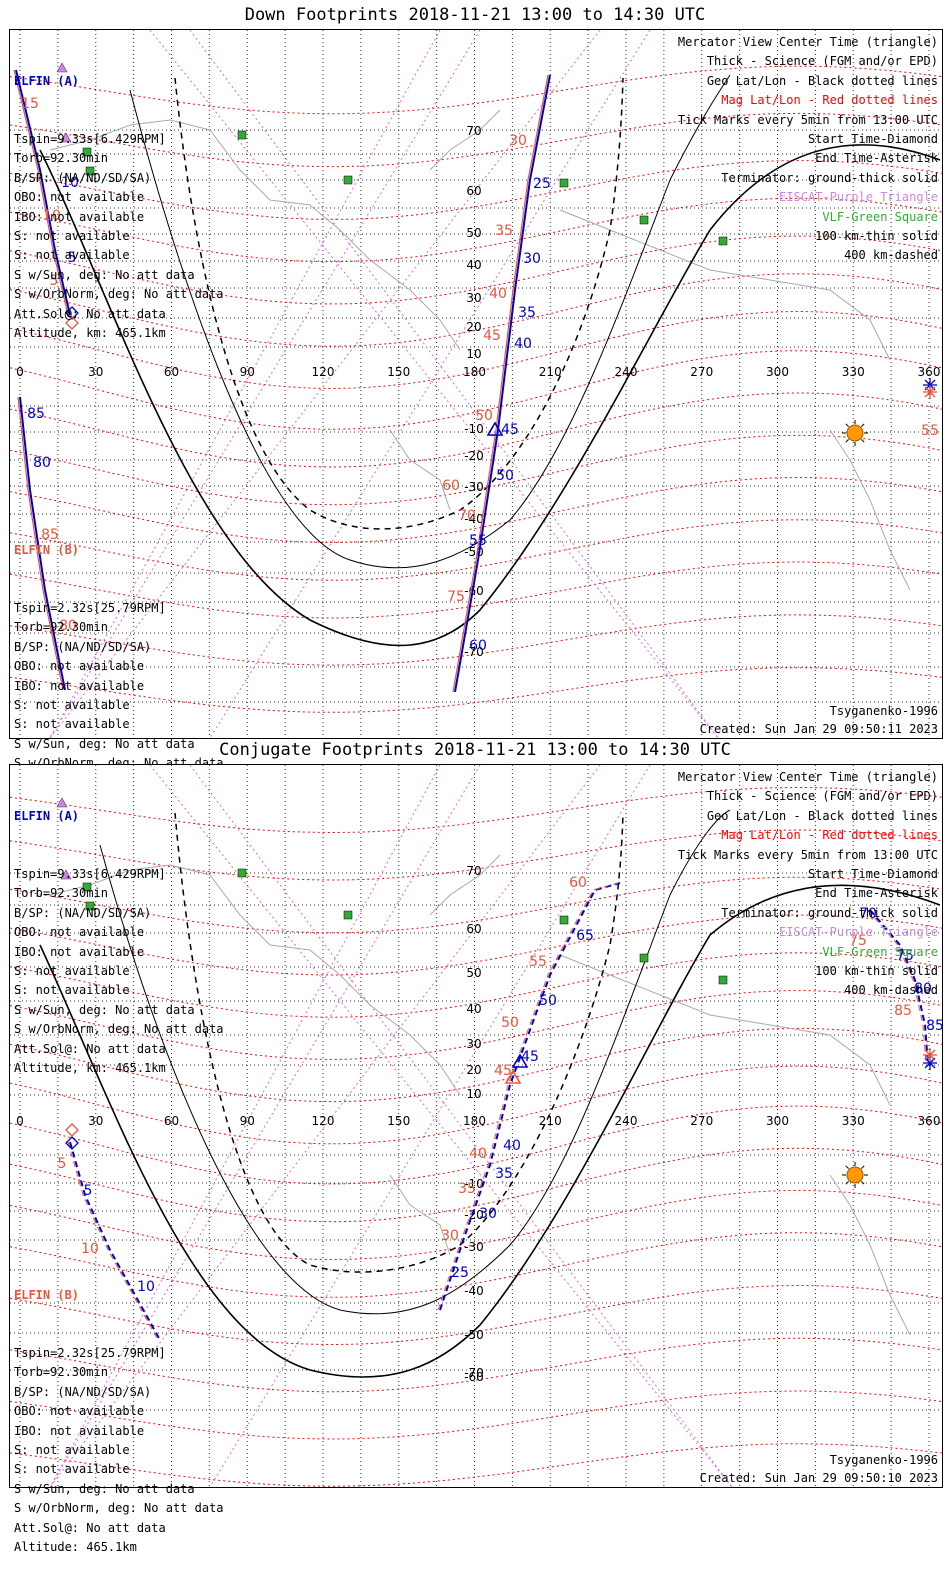 The image size is (950, 1596). What do you see at coordinates (513, 1076) in the screenshot?
I see `center-triangle-icon` at bounding box center [513, 1076].